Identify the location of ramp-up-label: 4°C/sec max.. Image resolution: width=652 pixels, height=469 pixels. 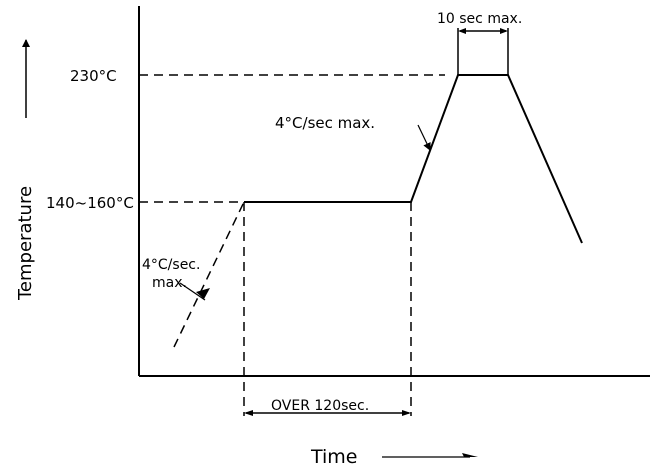
(325, 123).